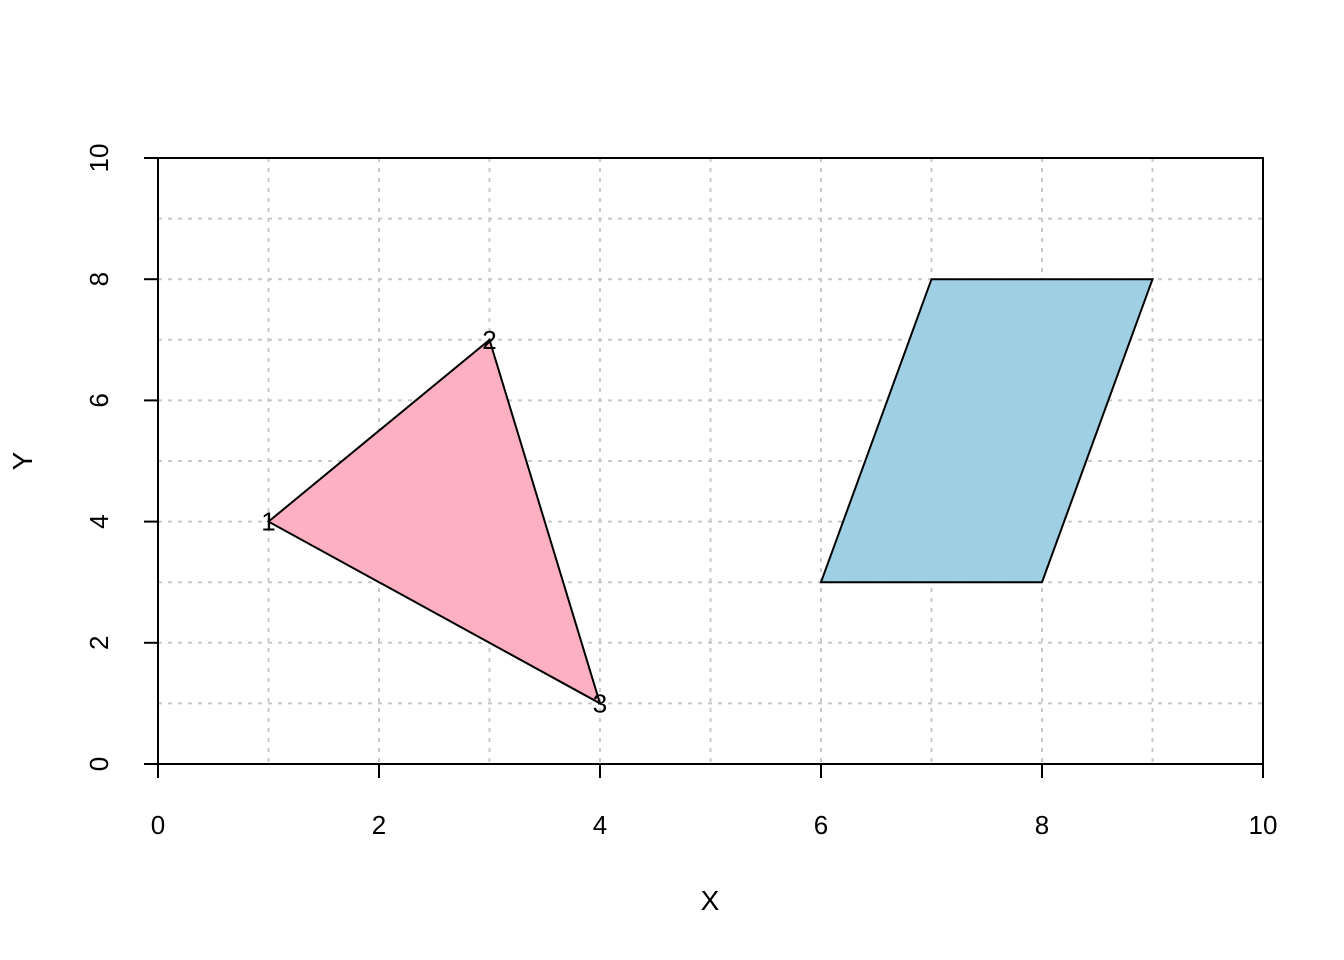  Describe the element at coordinates (99, 643) in the screenshot. I see `y-tick-label: 2` at that location.